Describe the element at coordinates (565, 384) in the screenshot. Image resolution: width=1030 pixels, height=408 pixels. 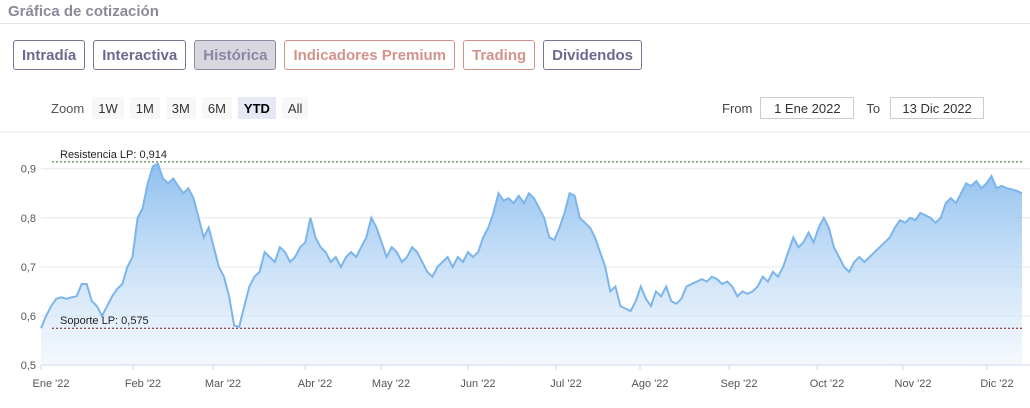
I see `x-tick-label: Jul '22` at that location.